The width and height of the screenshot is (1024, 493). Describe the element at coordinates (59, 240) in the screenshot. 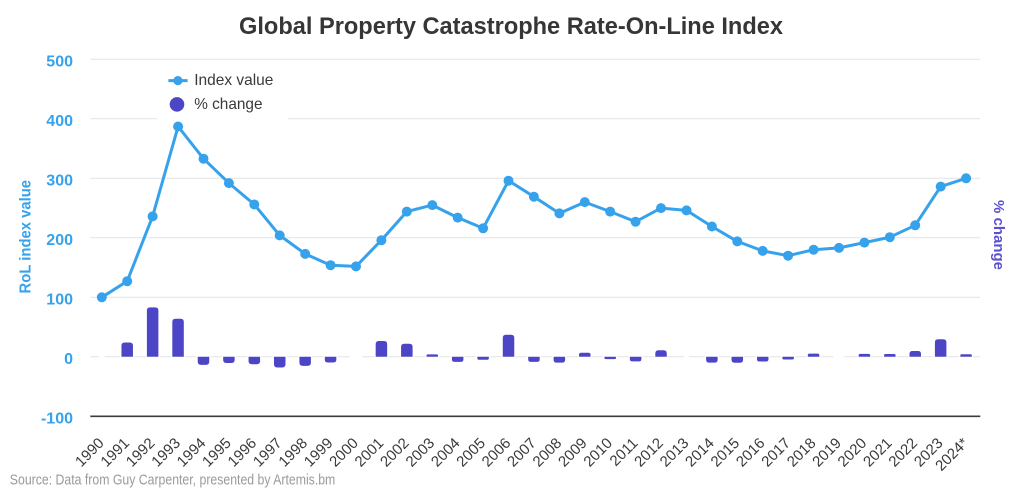

I see `svg-text: 200` at that location.